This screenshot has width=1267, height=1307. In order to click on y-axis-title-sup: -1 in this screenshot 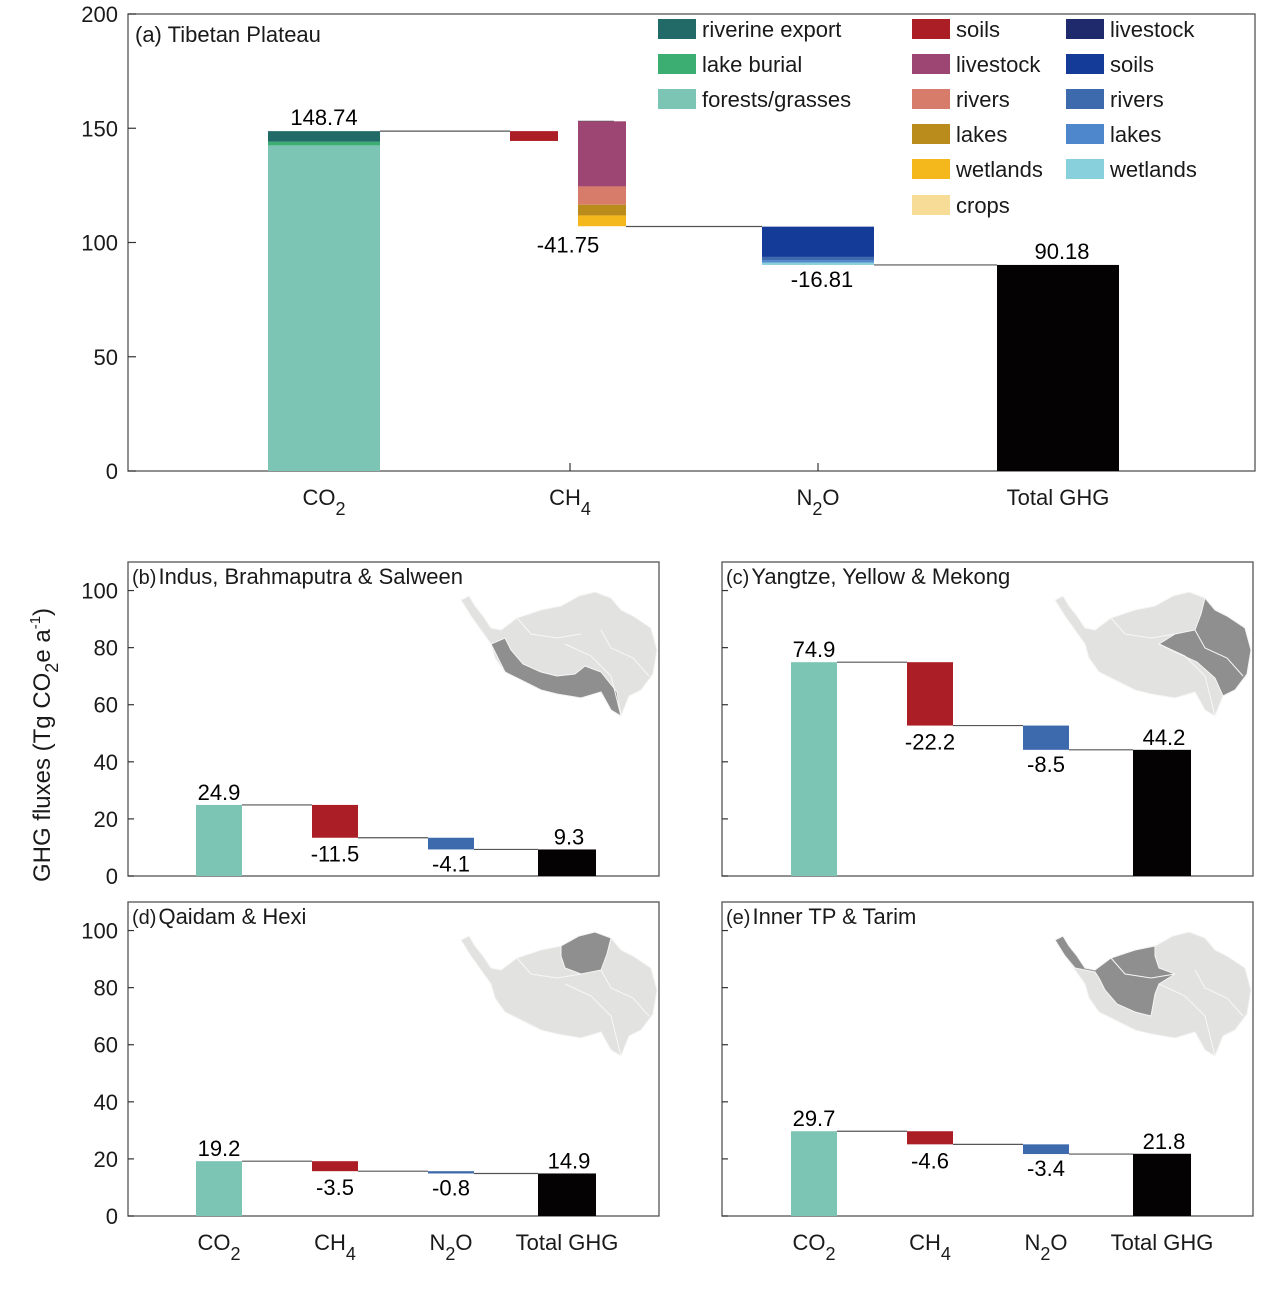, I will do `click(35, 622)`.